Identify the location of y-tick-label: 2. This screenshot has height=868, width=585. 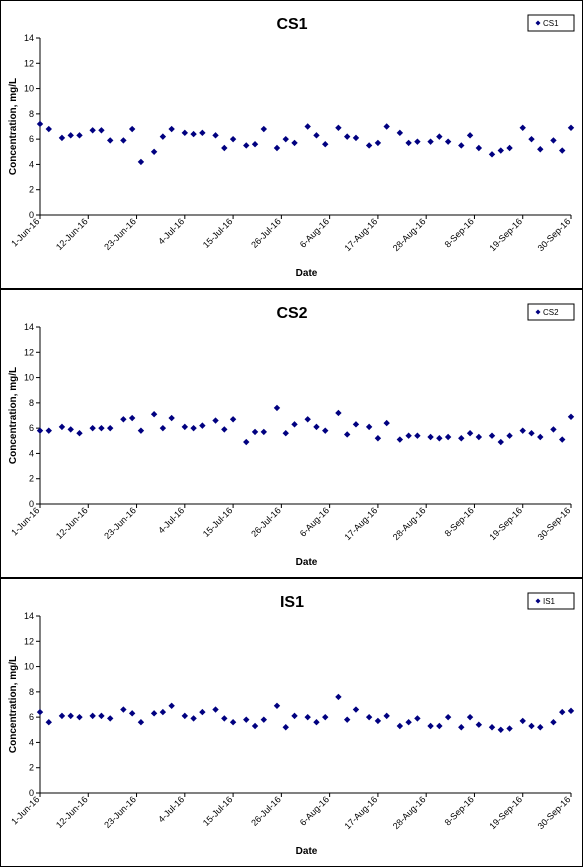
(31, 479).